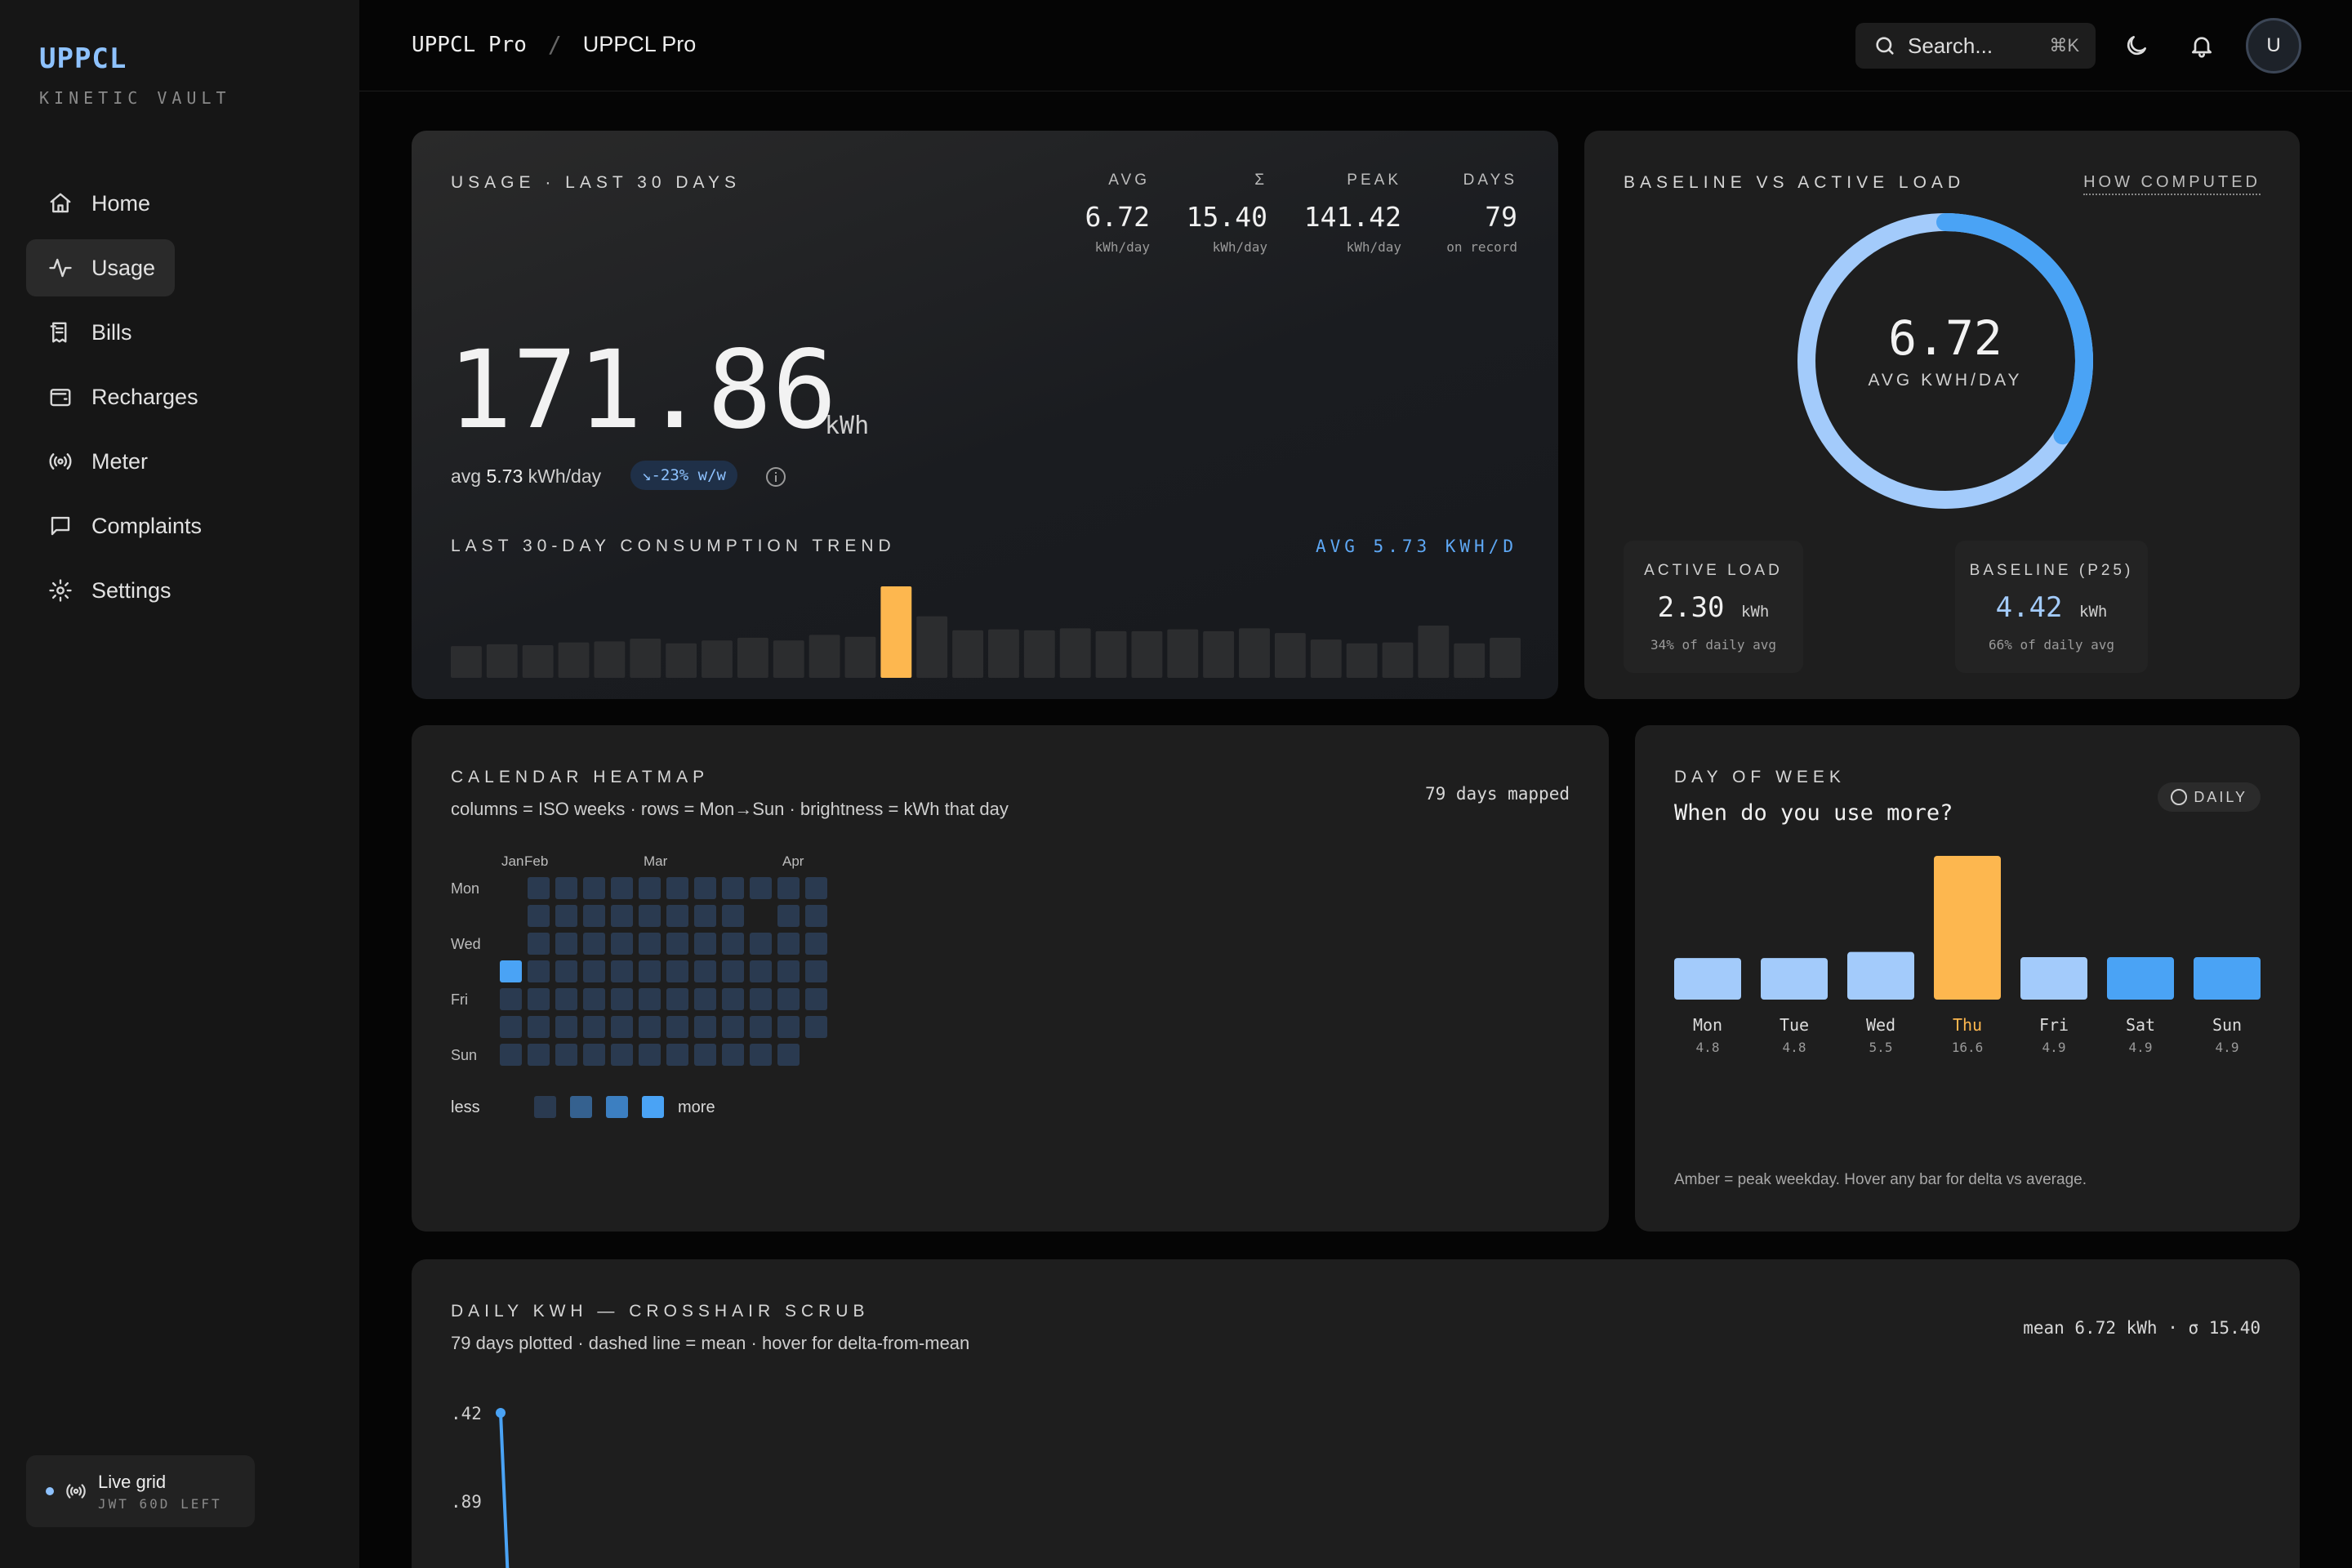  Describe the element at coordinates (536, 861) in the screenshot. I see `month-label: Feb` at that location.